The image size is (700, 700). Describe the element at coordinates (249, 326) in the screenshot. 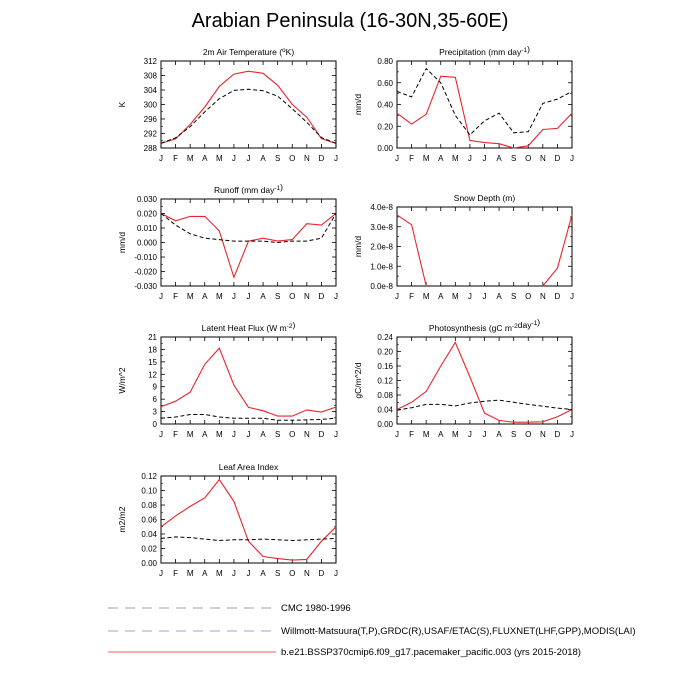

I see `chart-title: Latent Heat Flux (W m-2)` at that location.